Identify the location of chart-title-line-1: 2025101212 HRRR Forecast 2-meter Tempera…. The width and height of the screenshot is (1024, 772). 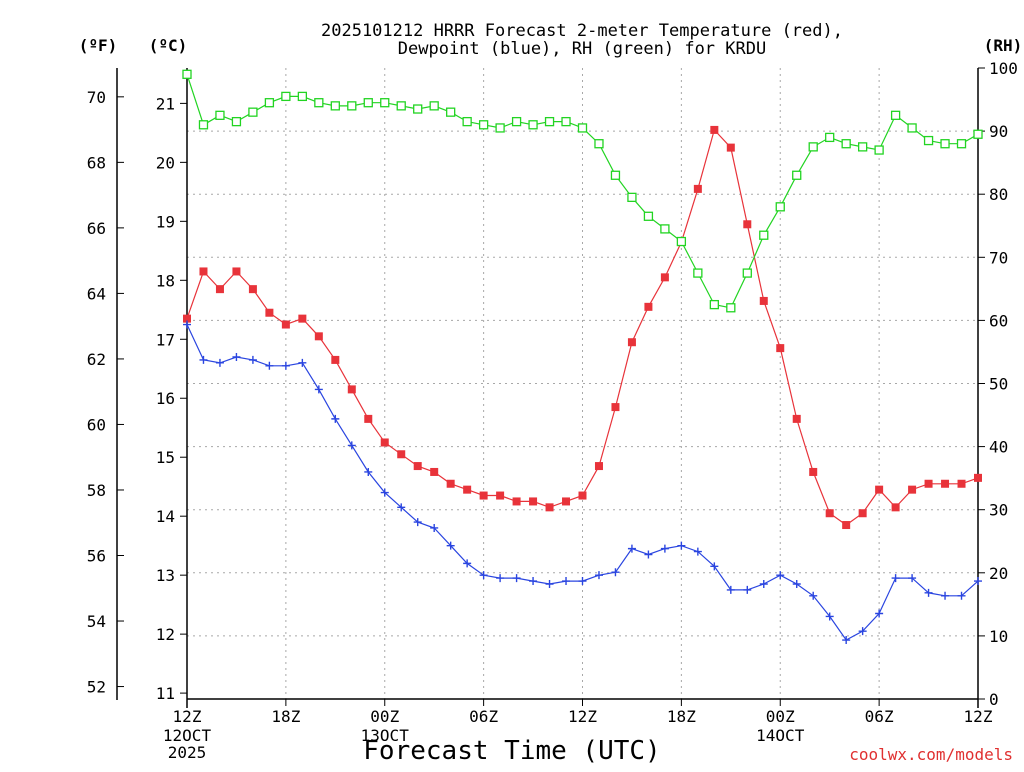
(582, 31).